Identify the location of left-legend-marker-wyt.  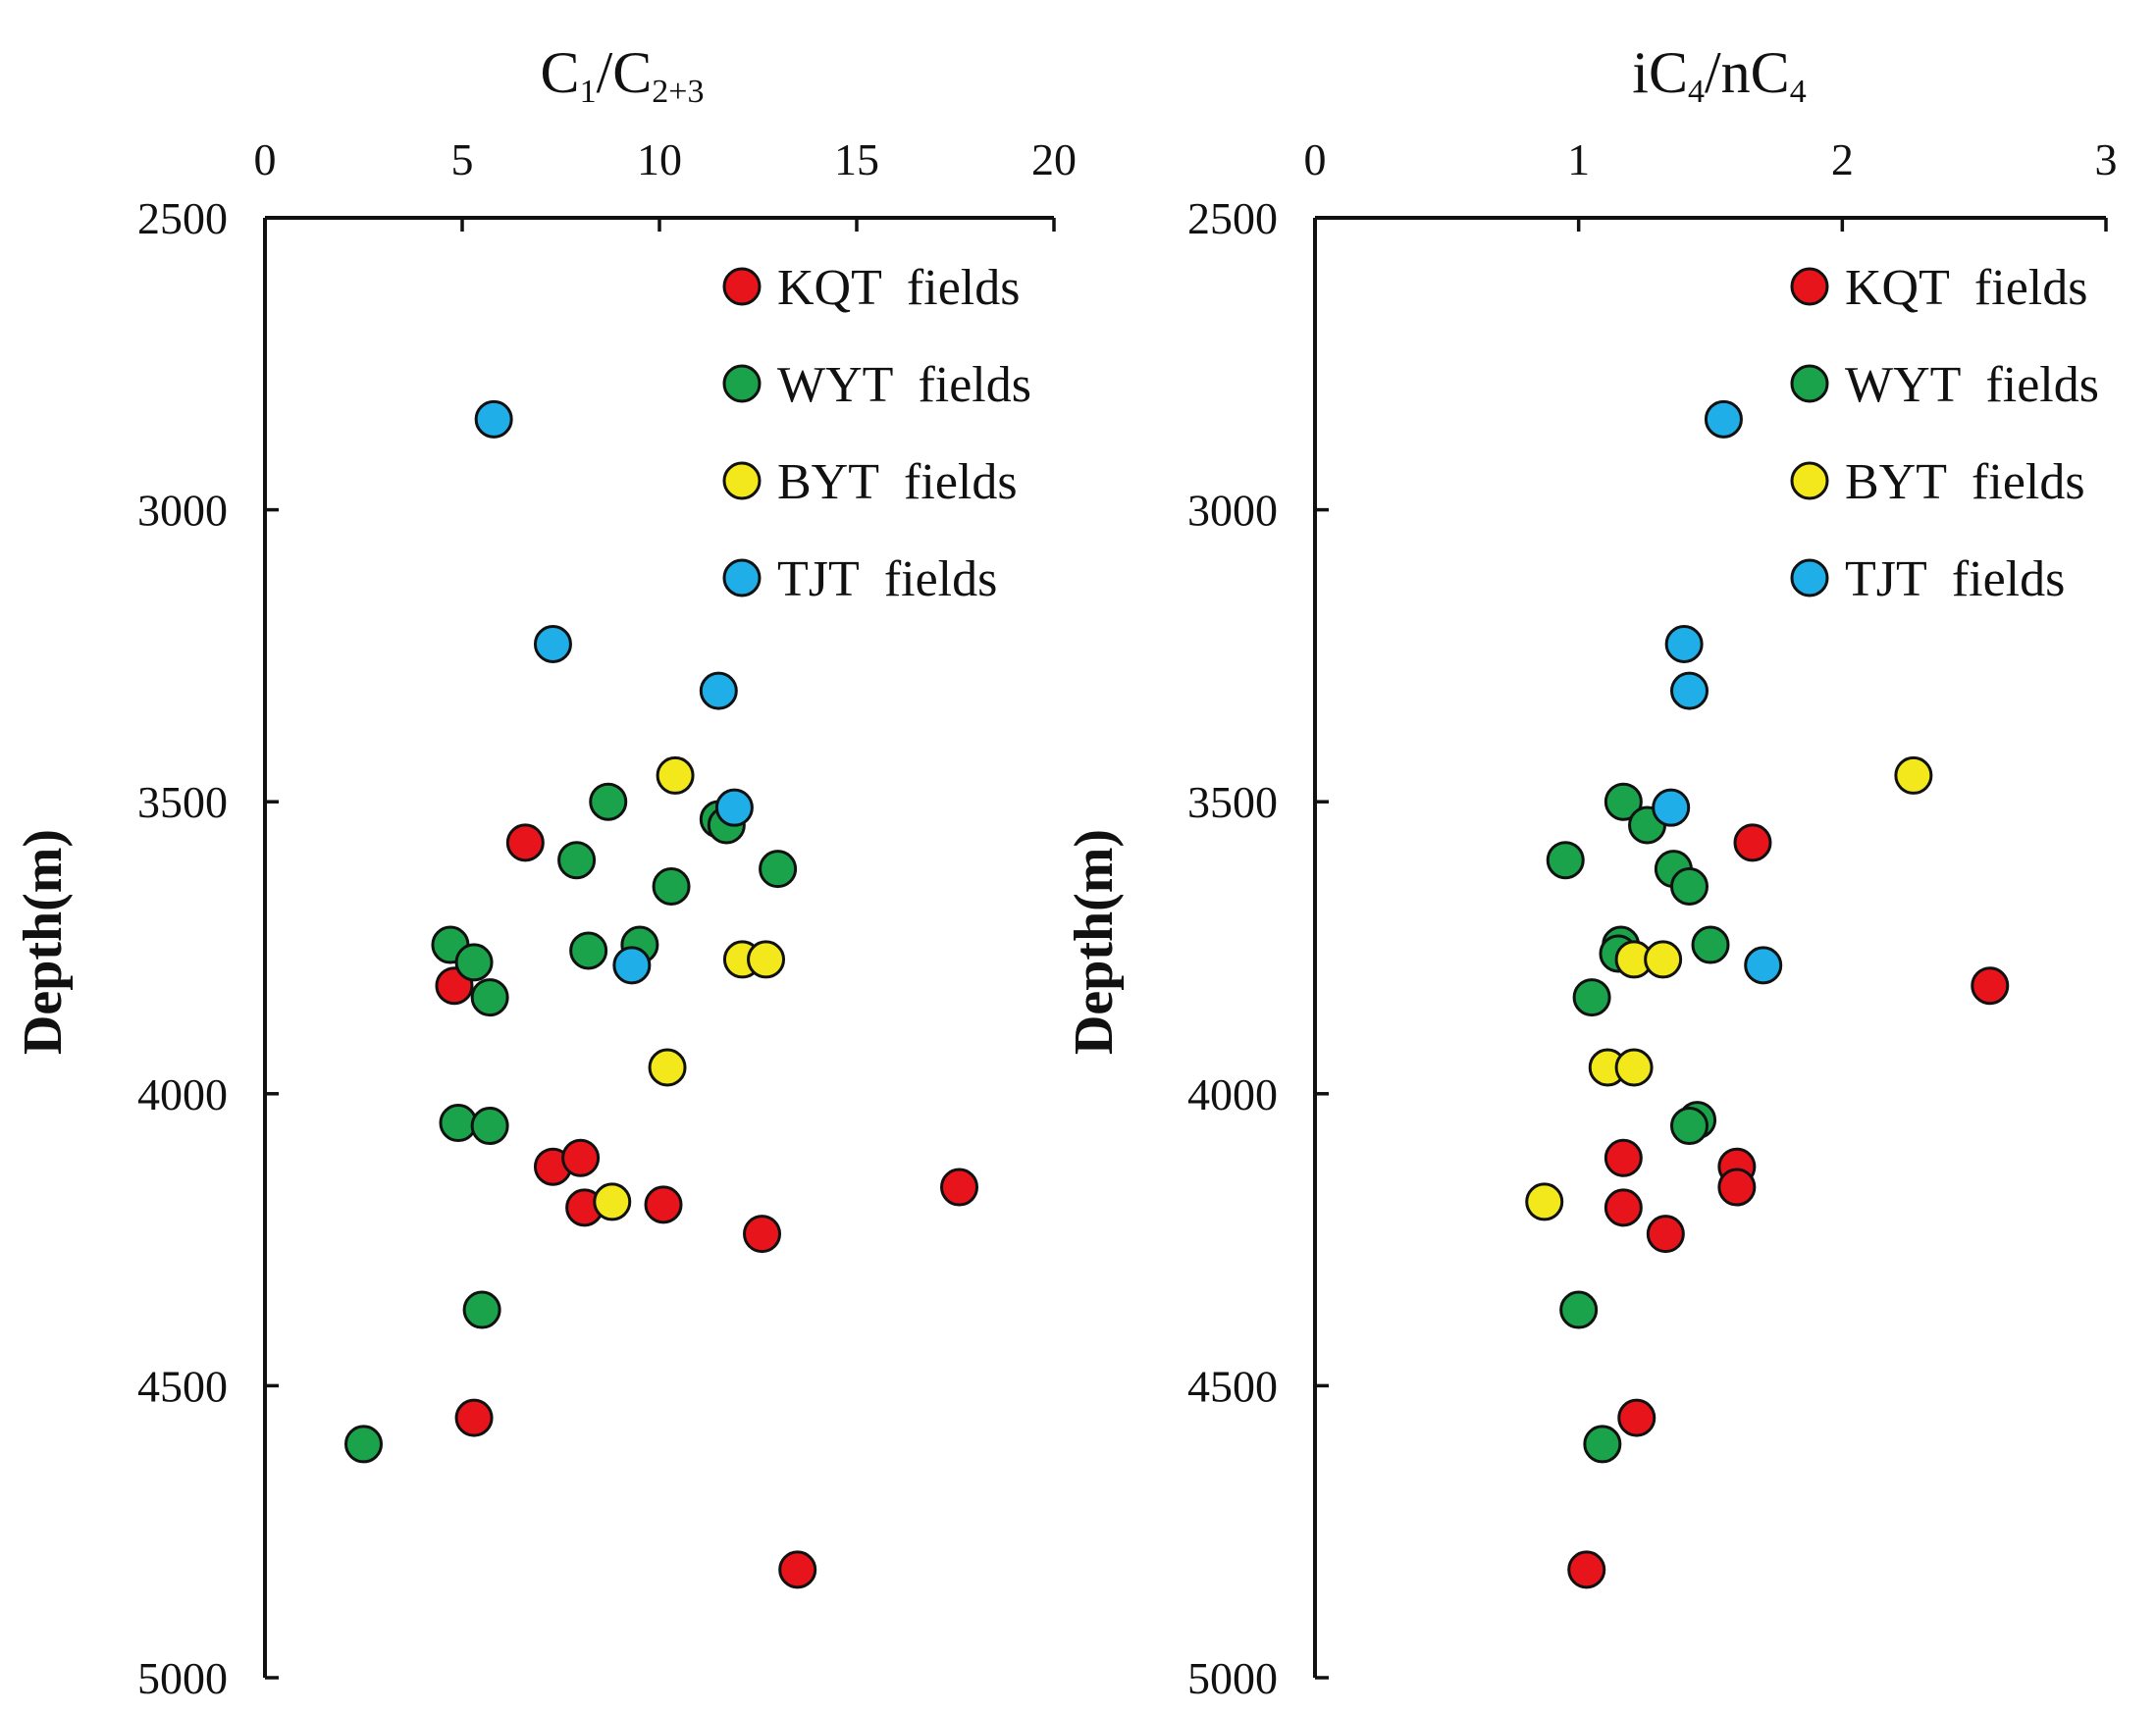
(742, 383).